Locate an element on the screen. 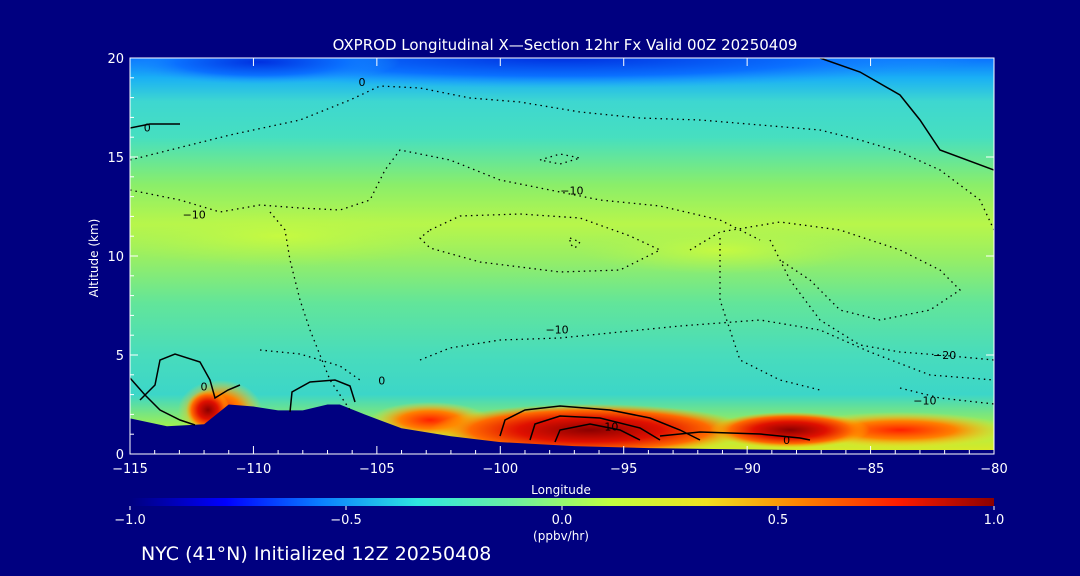 This screenshot has height=576, width=1080. y-axis-label: Altitude (km) is located at coordinates (94, 258).